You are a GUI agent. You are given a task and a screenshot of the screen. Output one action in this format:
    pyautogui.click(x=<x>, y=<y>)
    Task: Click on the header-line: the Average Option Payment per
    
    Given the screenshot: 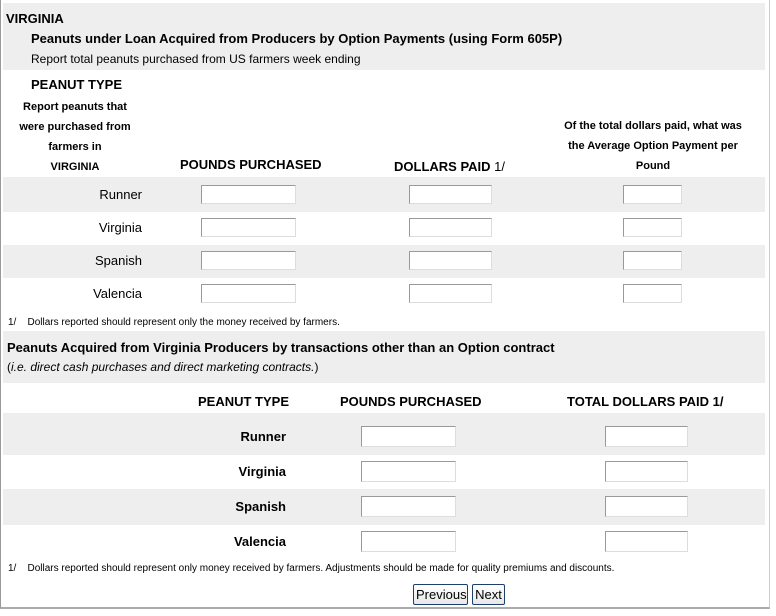 What is the action you would take?
    pyautogui.click(x=653, y=146)
    